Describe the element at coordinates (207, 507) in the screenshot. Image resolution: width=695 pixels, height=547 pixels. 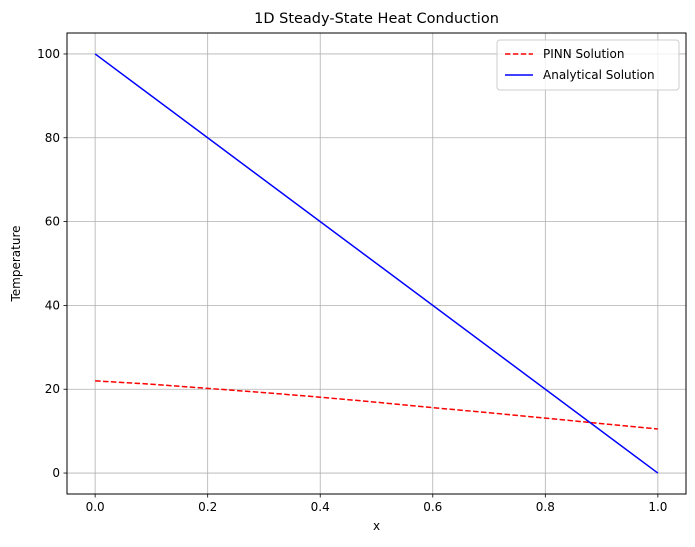
I see `x-tick-label: 0.2` at that location.